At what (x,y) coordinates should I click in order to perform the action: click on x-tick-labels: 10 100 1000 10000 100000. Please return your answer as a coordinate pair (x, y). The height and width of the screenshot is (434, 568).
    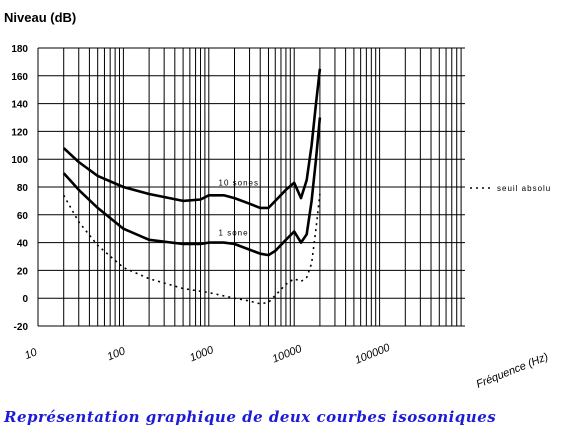
    Looking at the image, I should click on (208, 353).